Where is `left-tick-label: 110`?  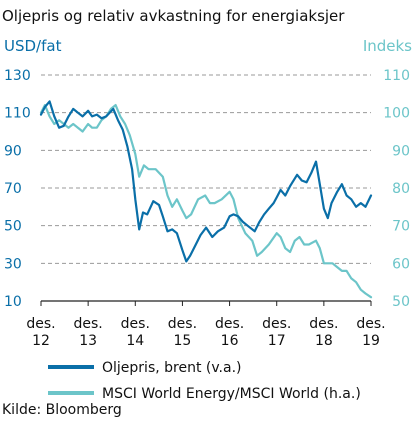
left-tick-label: 110 is located at coordinates (17, 114).